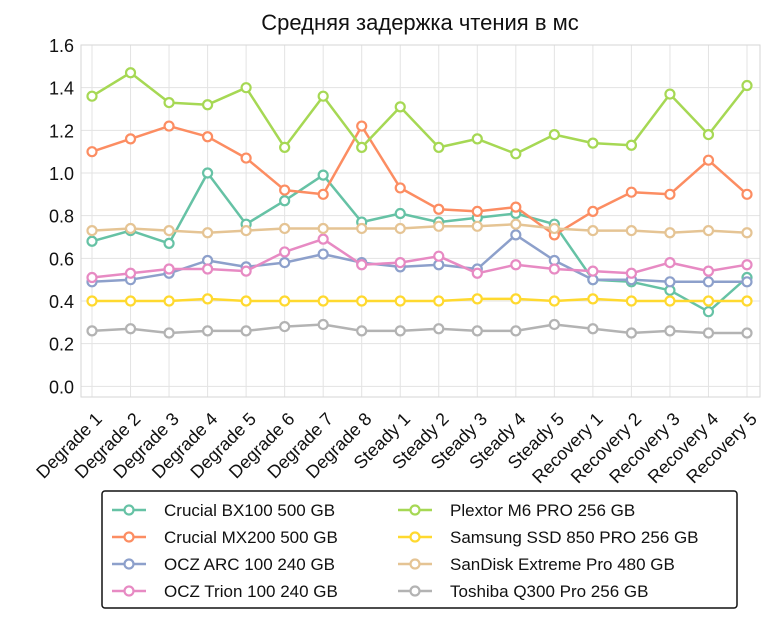 Image resolution: width=771 pixels, height=621 pixels. Describe the element at coordinates (249, 510) in the screenshot. I see `legend-label: Crucial BX100 500 GB` at that location.